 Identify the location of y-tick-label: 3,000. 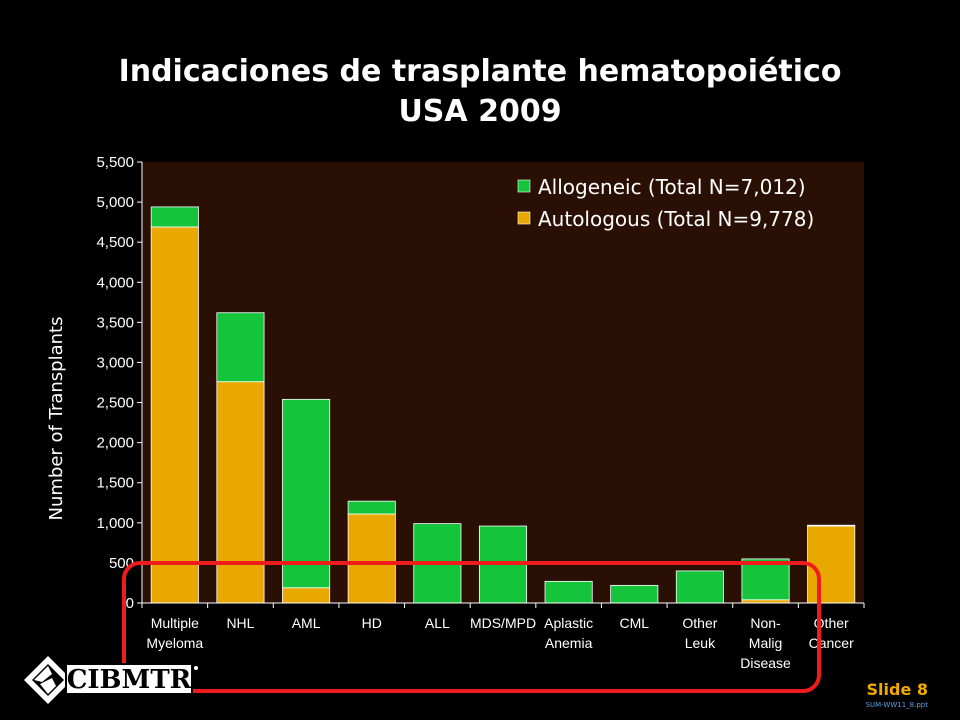
(115, 362).